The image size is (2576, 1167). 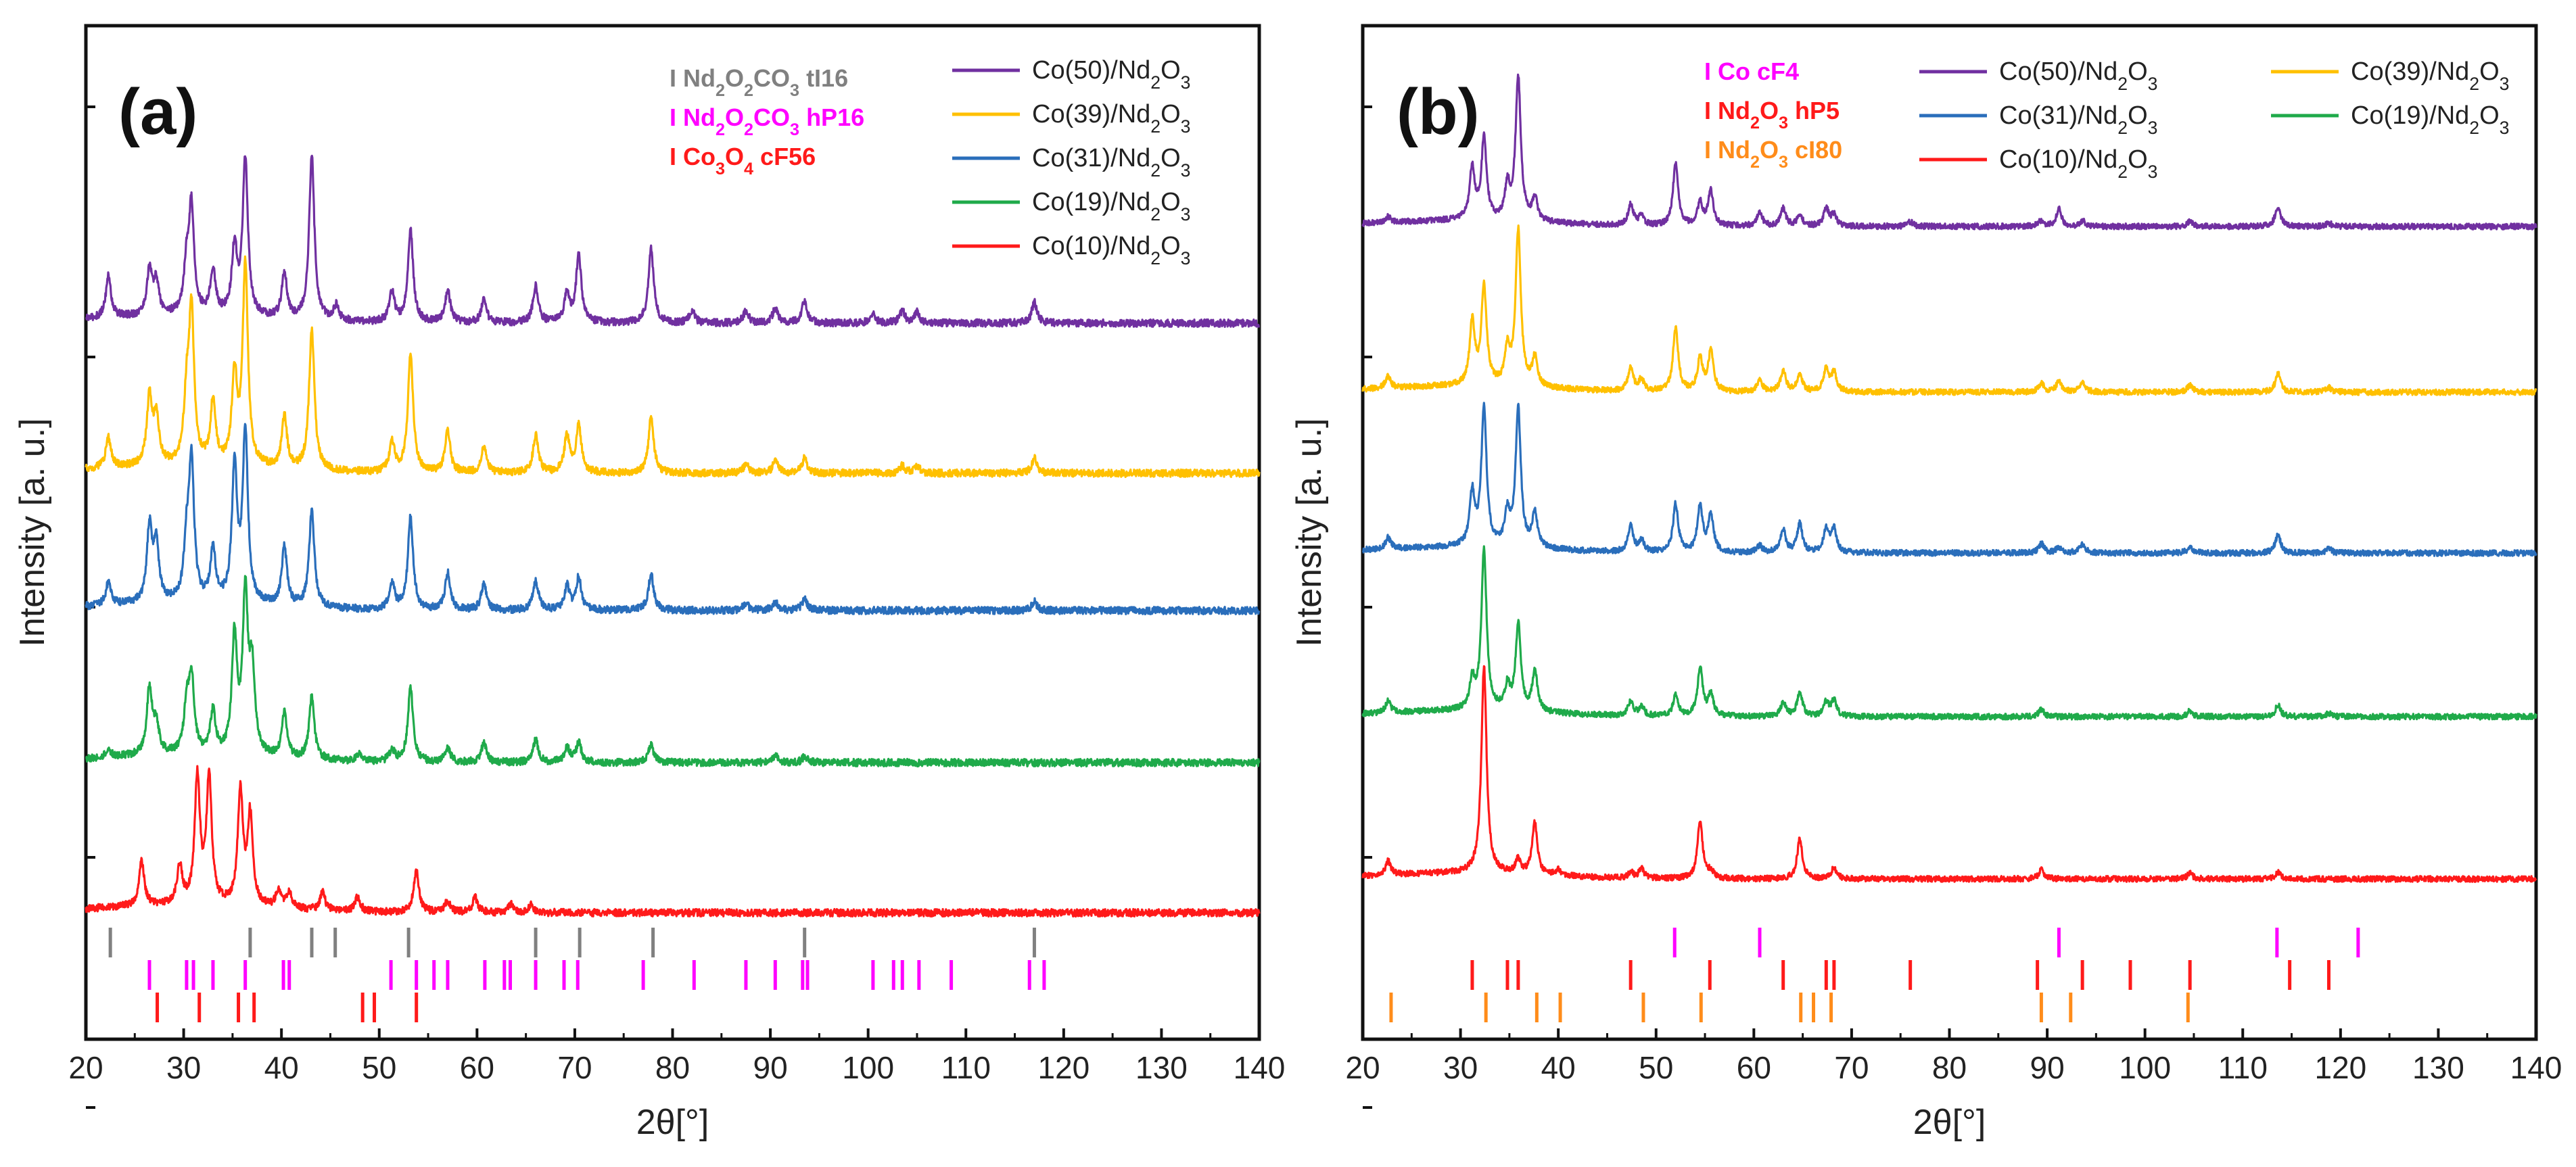 What do you see at coordinates (2410, 116) in the screenshot?
I see `legend-label-part: Co(19)/Nd` at bounding box center [2410, 116].